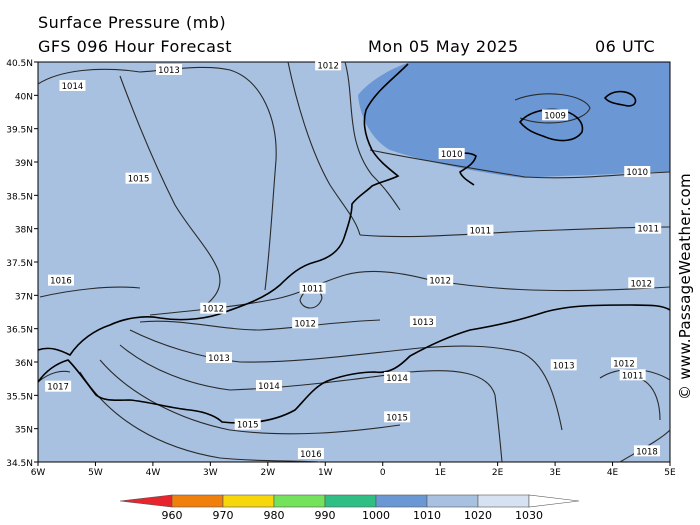 The width and height of the screenshot is (700, 525). I want to click on legend-tick-label: 1030, so click(529, 515).